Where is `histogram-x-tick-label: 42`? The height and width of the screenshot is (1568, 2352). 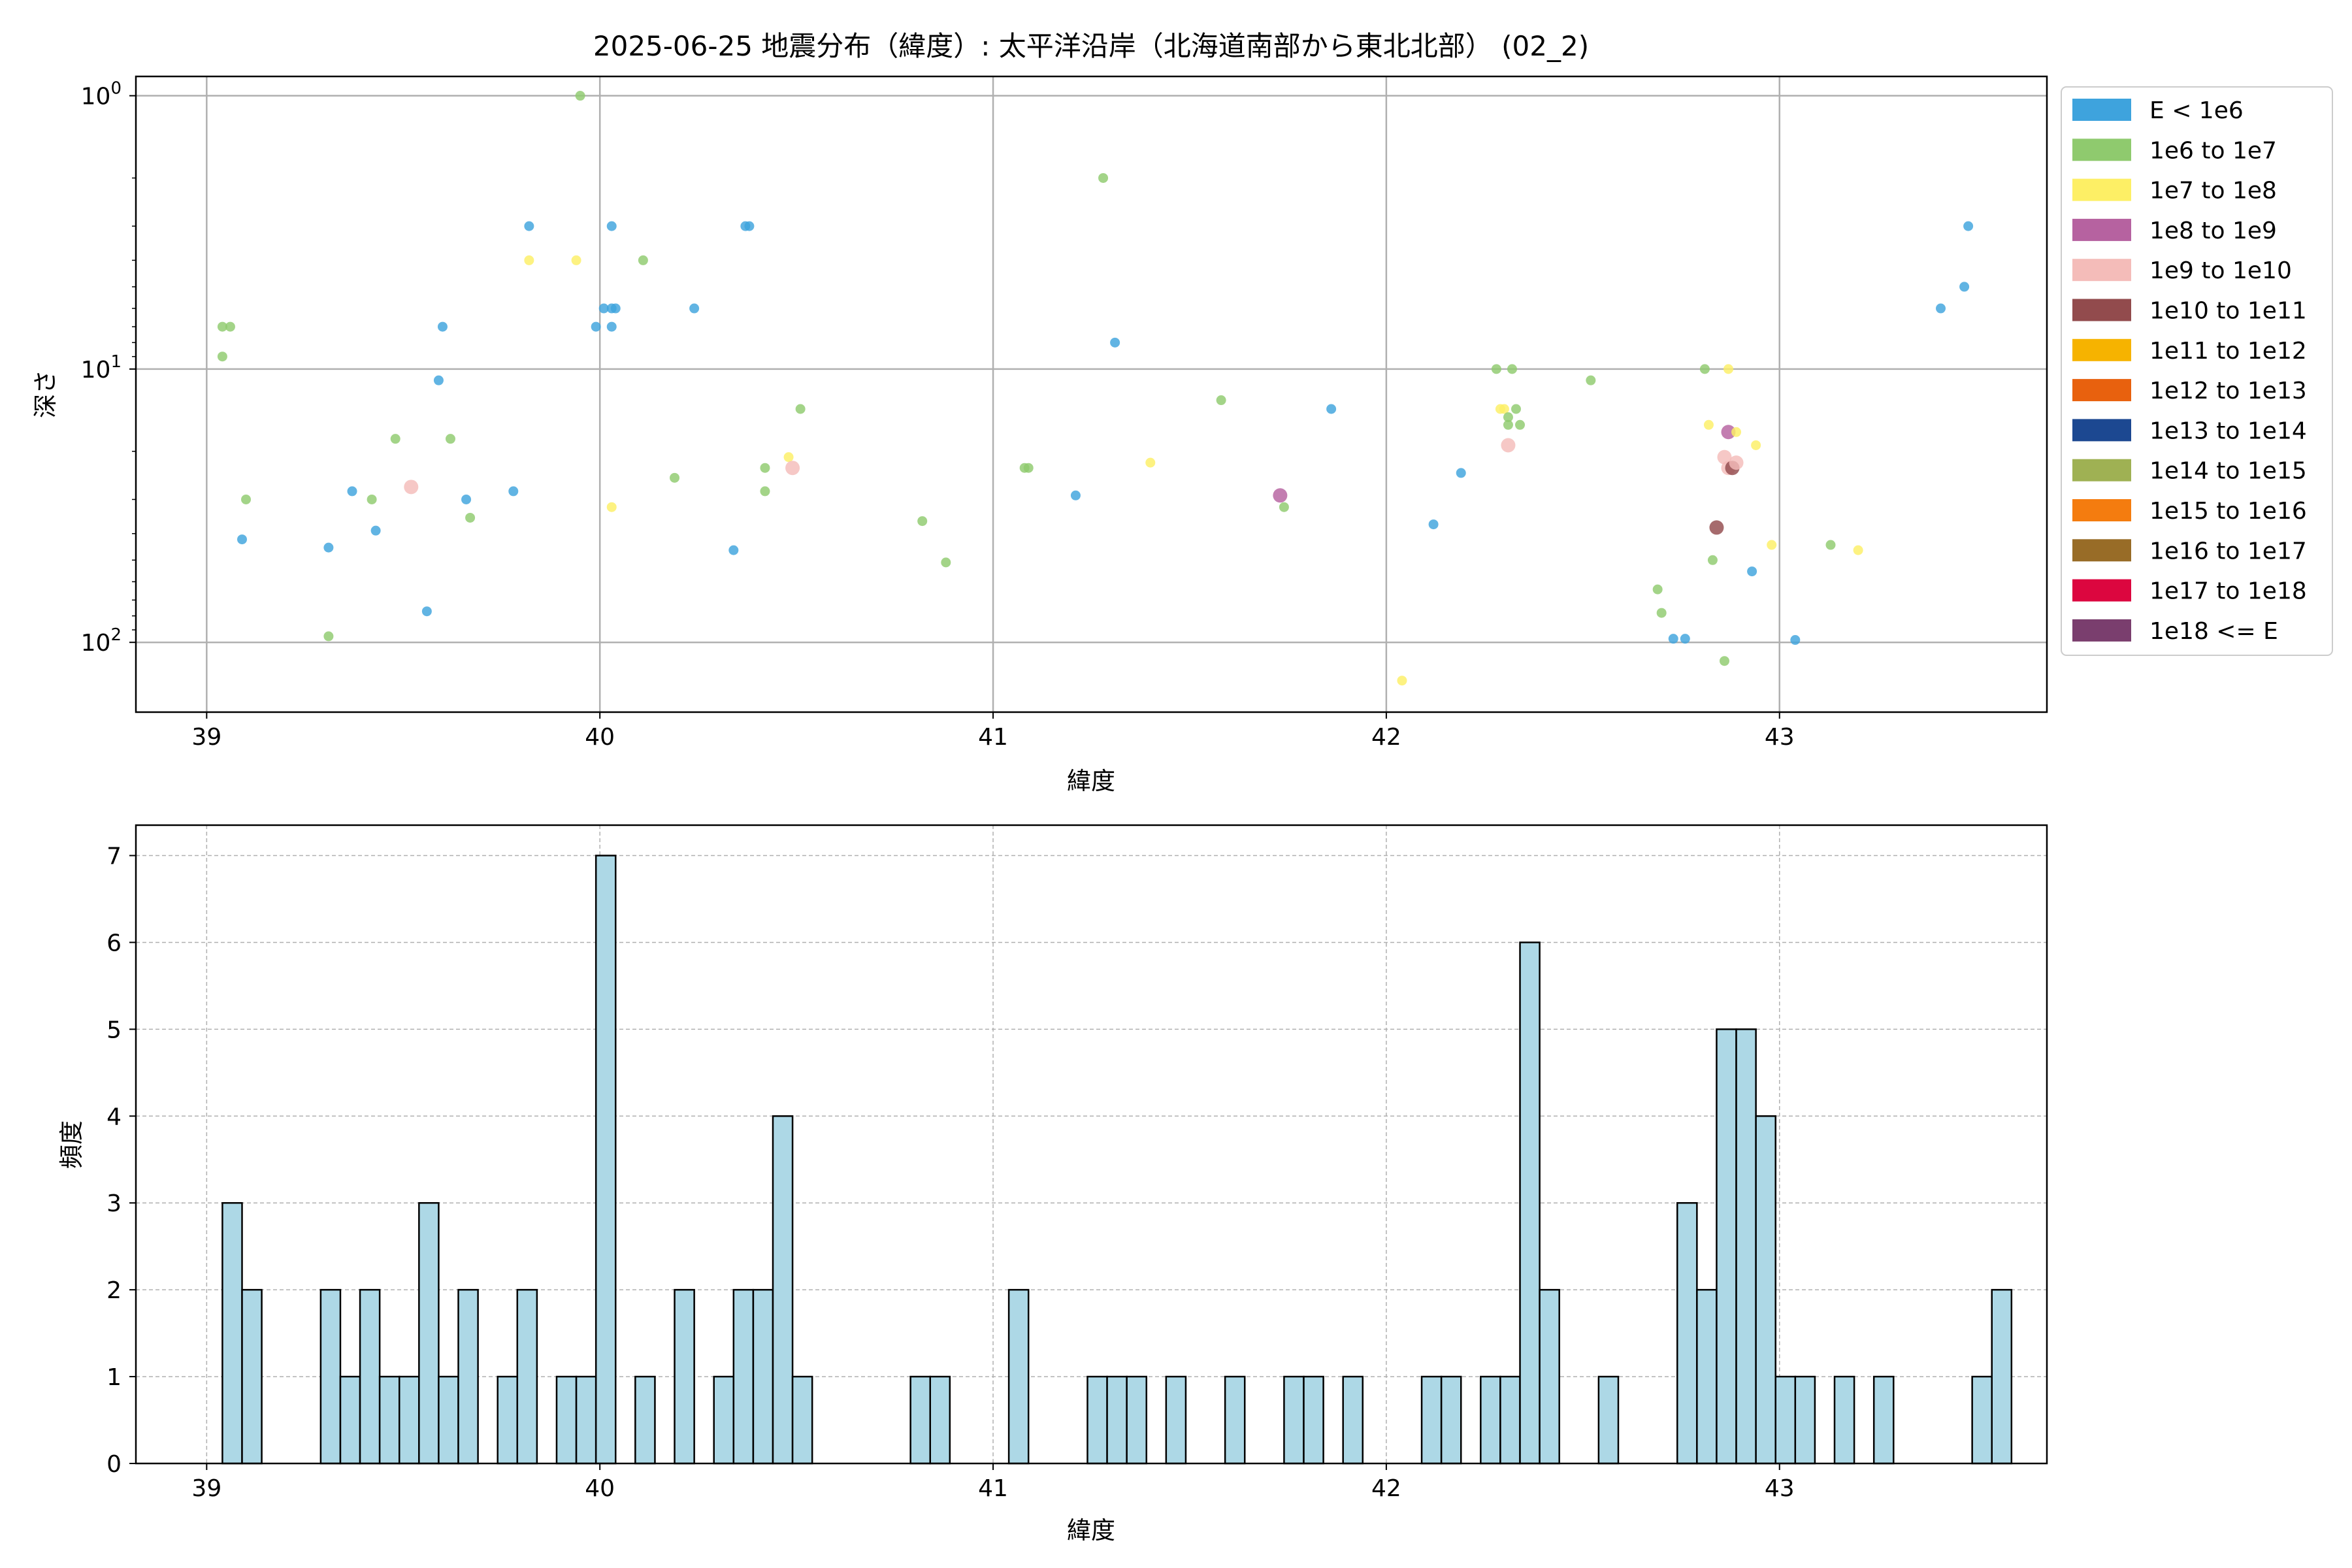
histogram-x-tick-label: 42 is located at coordinates (1386, 1488).